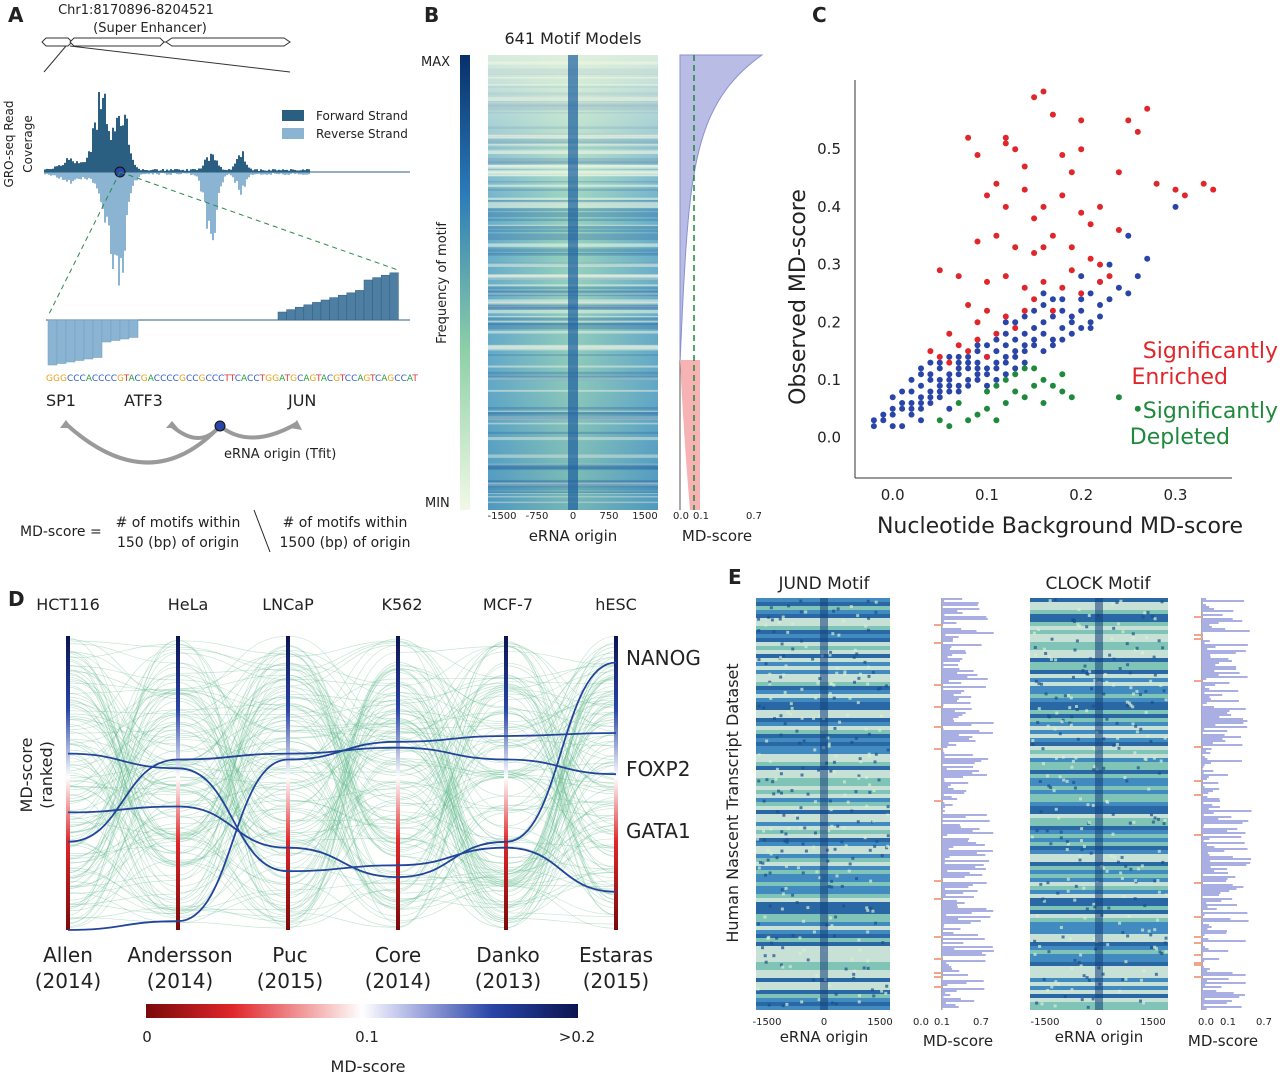 Image resolution: width=1280 pixels, height=1076 pixels. Describe the element at coordinates (289, 955) in the screenshot. I see `dataset-name: Puc` at that location.